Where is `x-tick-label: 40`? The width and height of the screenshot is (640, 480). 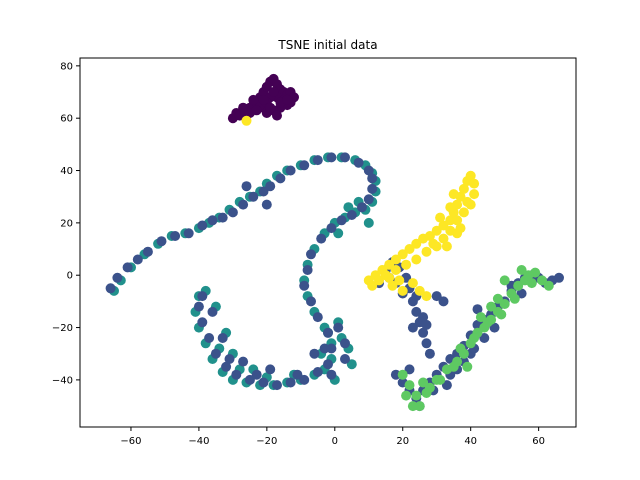 x-tick-label: 40 is located at coordinates (470, 441).